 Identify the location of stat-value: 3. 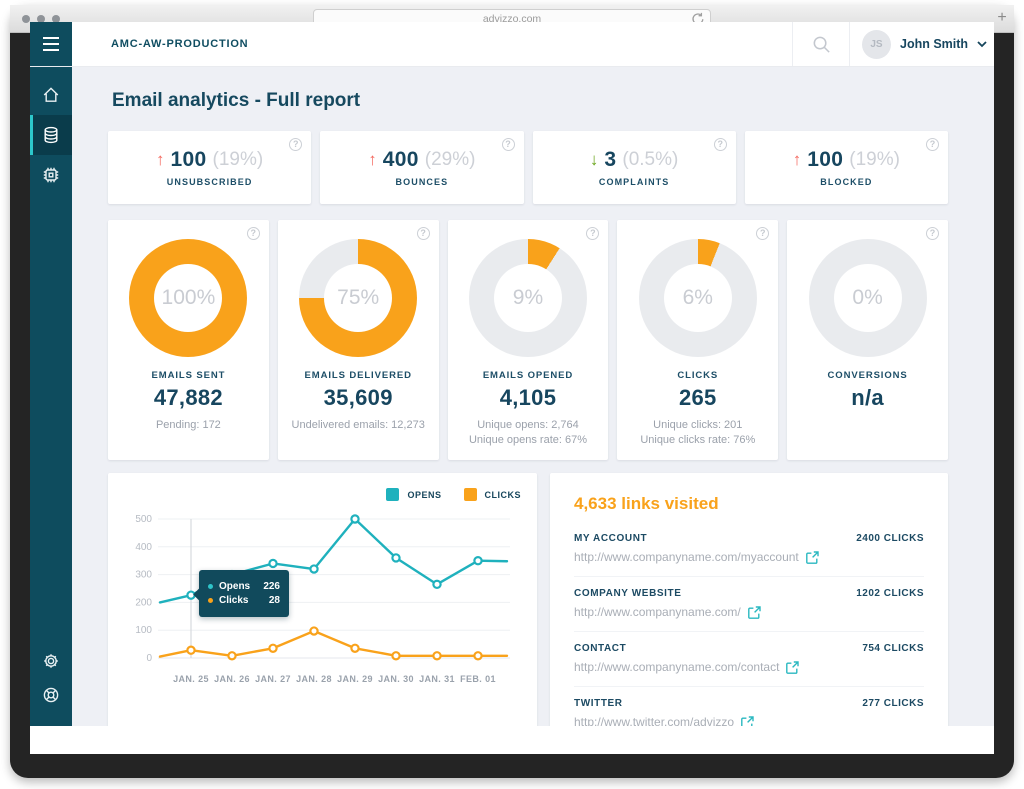
(610, 159).